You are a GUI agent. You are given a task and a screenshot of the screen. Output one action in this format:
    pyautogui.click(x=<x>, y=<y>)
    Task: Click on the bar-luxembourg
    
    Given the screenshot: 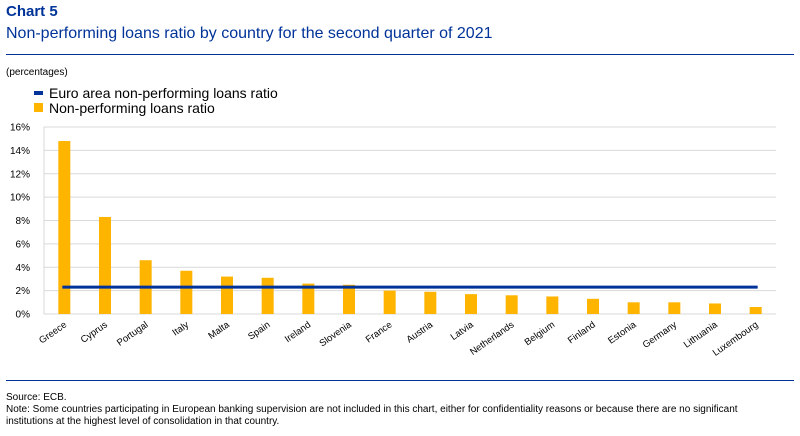 What is the action you would take?
    pyautogui.click(x=755, y=310)
    